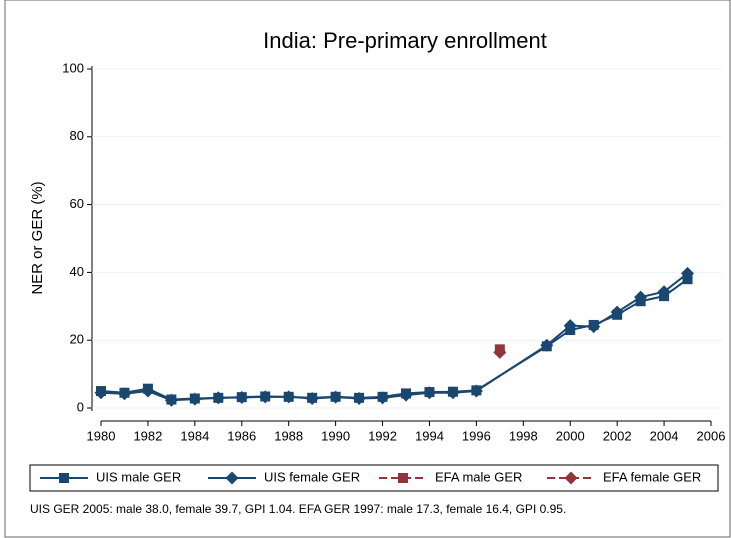 The width and height of the screenshot is (731, 538). What do you see at coordinates (335, 435) in the screenshot?
I see `x-tick-label: 1990` at bounding box center [335, 435].